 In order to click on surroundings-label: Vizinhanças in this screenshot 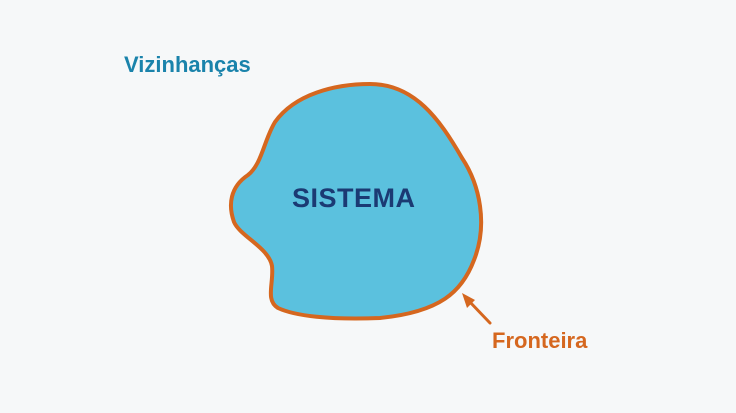, I will do `click(187, 64)`.